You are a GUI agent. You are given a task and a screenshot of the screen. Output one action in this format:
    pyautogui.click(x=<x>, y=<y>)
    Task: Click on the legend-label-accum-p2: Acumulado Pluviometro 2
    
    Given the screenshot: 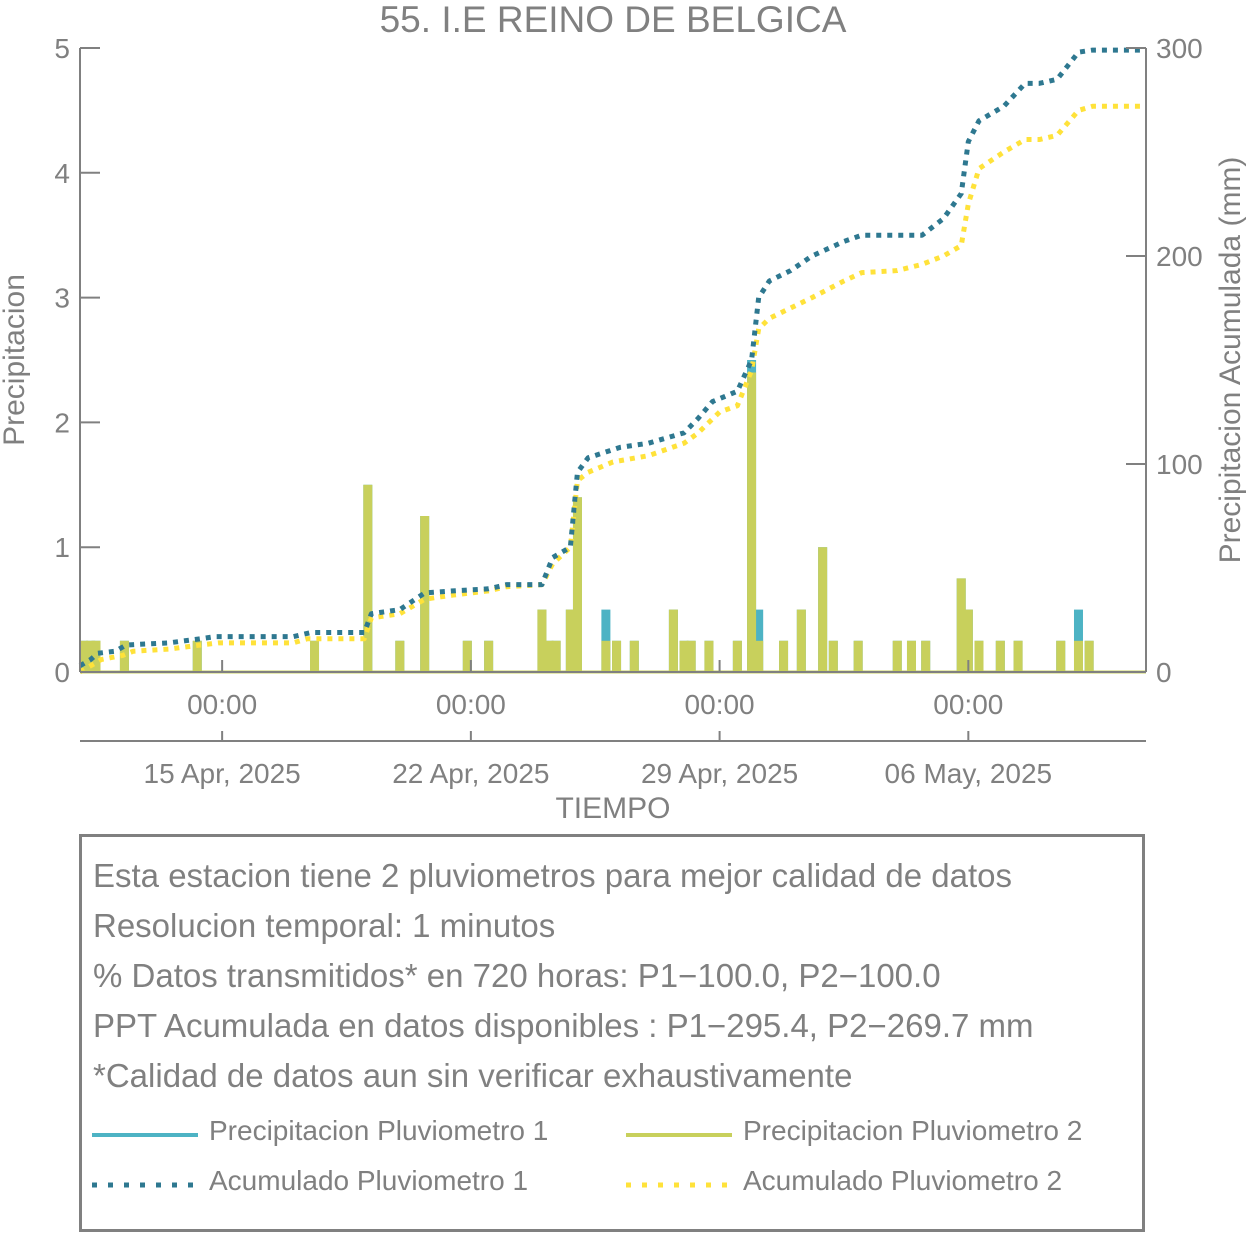 What is the action you would take?
    pyautogui.click(x=903, y=1180)
    